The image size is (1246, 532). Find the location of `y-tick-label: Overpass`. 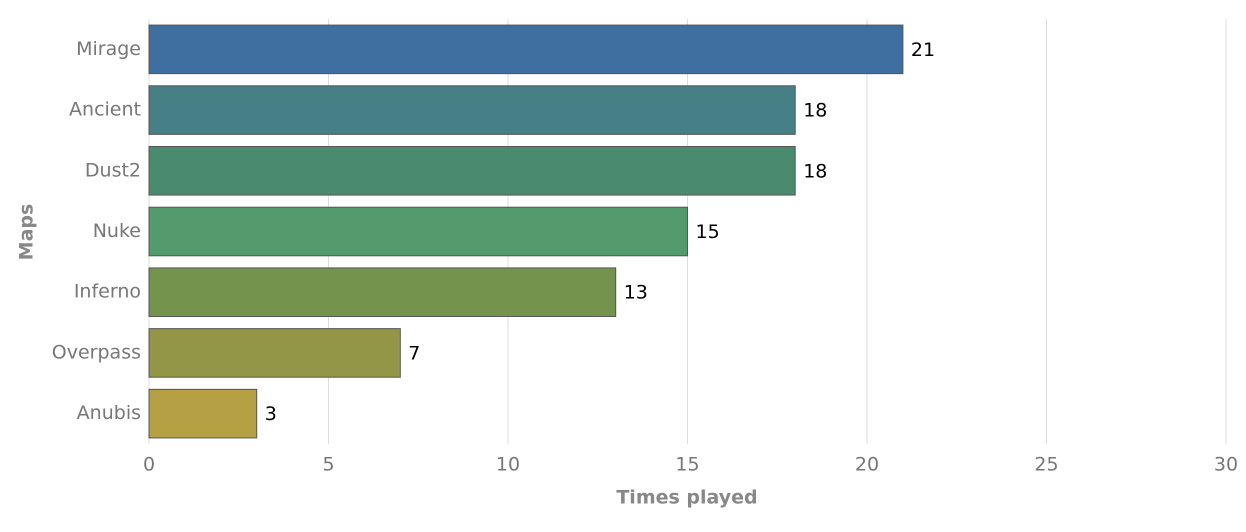

y-tick-label: Overpass is located at coordinates (96, 352).